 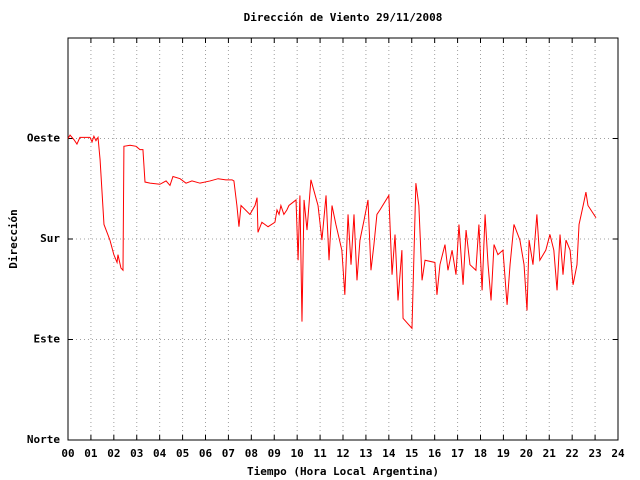 I want to click on y-tick-label: Oeste, so click(x=43, y=138).